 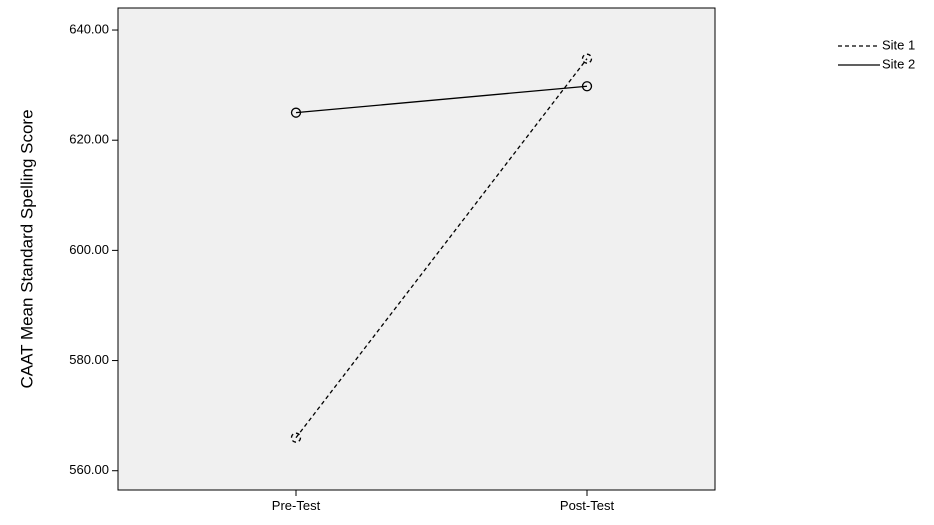 What do you see at coordinates (89, 359) in the screenshot?
I see `y-tick-label: 580.00` at bounding box center [89, 359].